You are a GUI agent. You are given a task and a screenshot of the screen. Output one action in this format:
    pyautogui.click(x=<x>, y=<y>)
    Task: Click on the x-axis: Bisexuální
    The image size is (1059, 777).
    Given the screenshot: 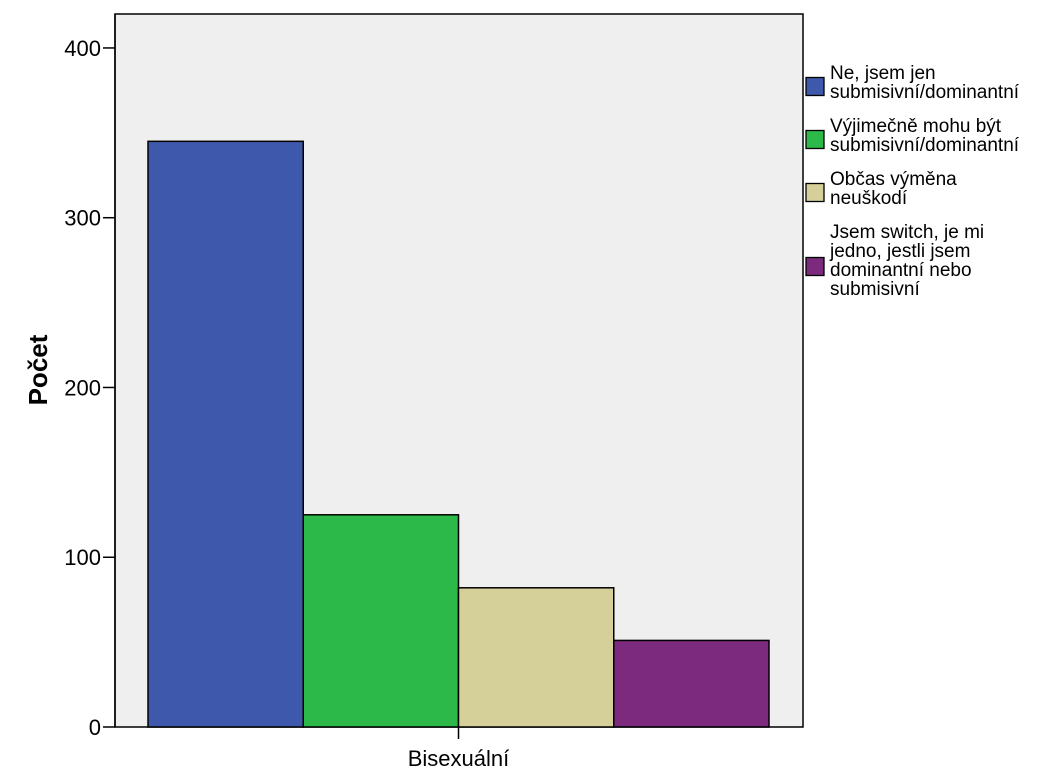 What is the action you would take?
    pyautogui.click(x=459, y=749)
    